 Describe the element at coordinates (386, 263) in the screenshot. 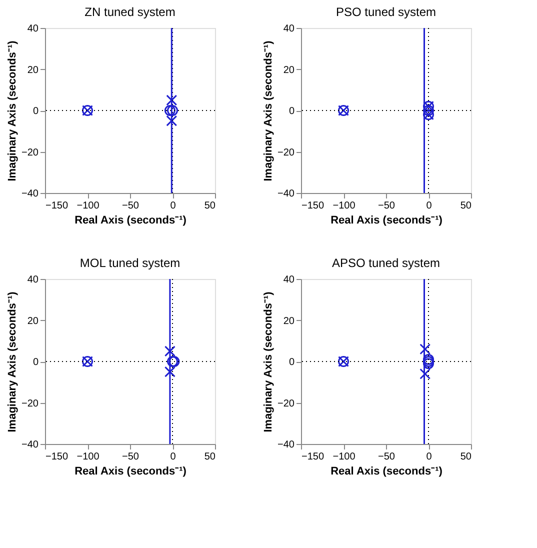

I see `chart-title: APSO tuned system` at that location.